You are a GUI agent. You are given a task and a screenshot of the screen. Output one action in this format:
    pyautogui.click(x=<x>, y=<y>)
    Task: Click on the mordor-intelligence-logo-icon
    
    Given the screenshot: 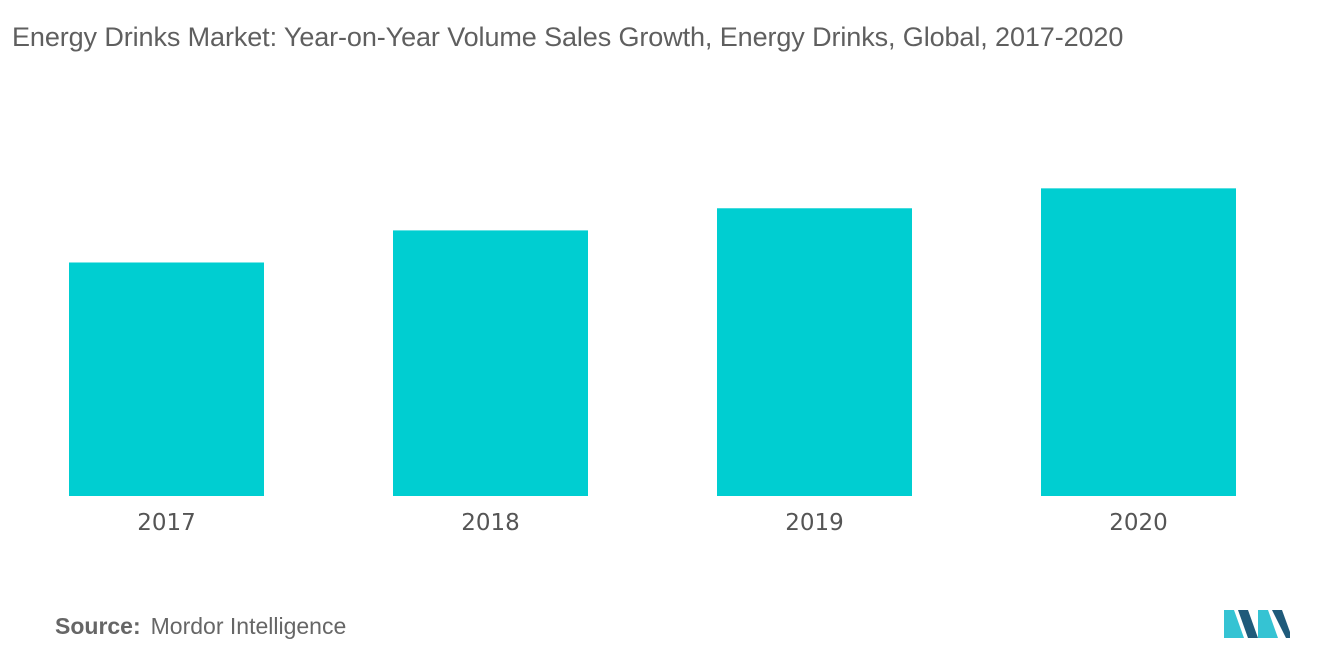 What is the action you would take?
    pyautogui.click(x=1257, y=623)
    